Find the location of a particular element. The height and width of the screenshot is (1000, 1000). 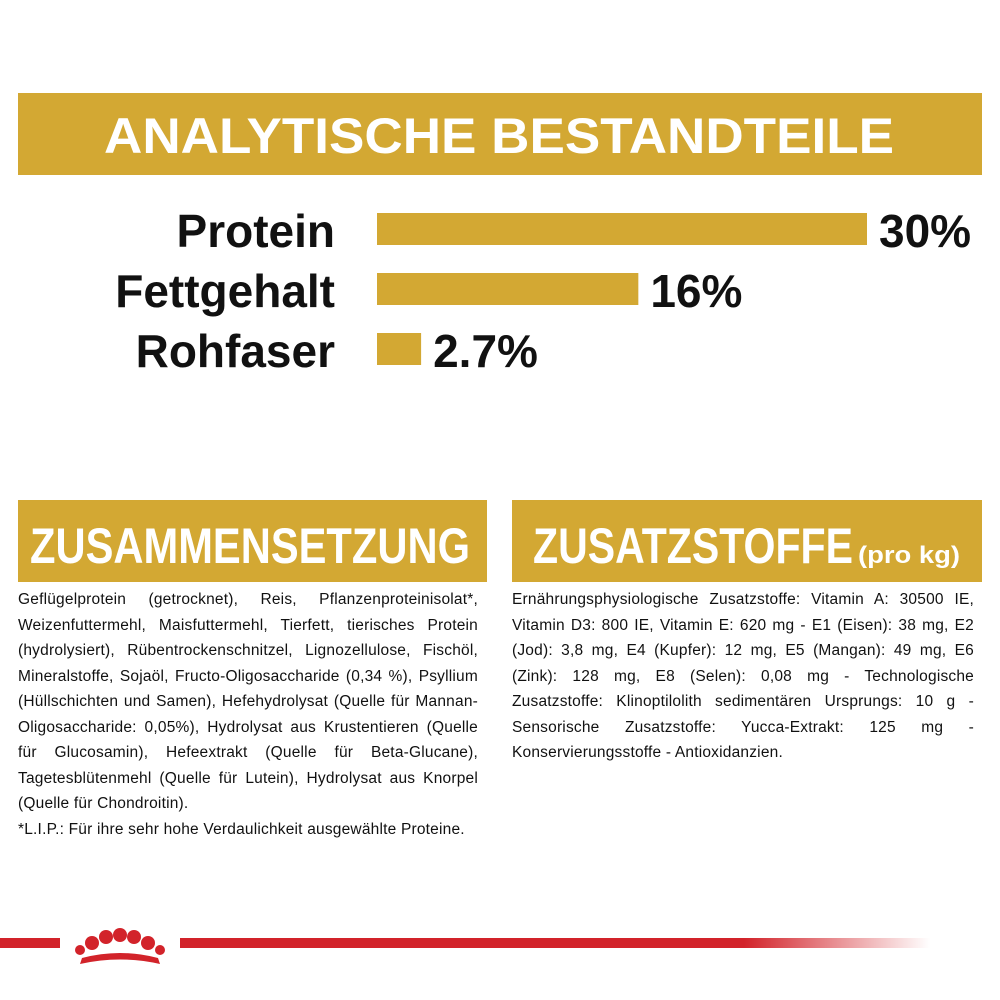

composition-heading: ZUSAMMENSETZUNG is located at coordinates (250, 546).